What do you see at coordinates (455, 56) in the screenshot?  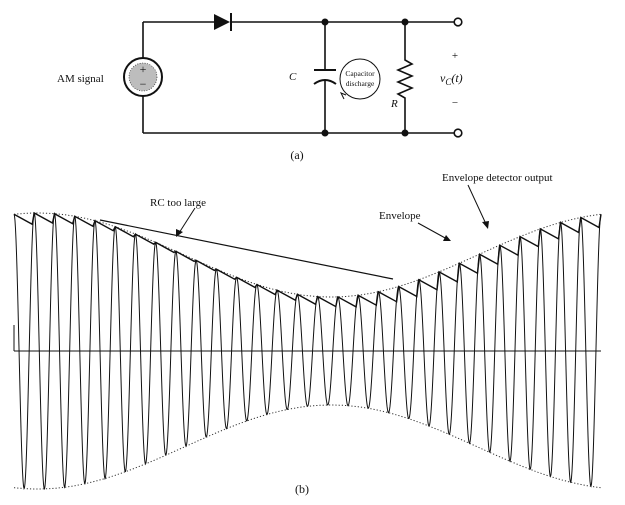 I see `output-plus-label: +` at bounding box center [455, 56].